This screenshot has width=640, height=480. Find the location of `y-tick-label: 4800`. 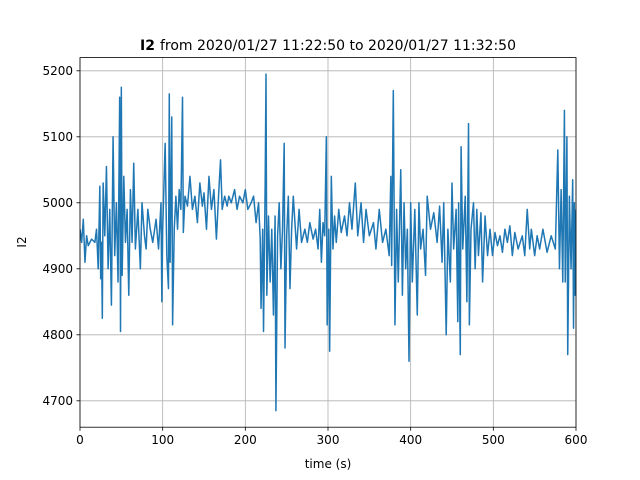

y-tick-label: 4800 is located at coordinates (57, 335).